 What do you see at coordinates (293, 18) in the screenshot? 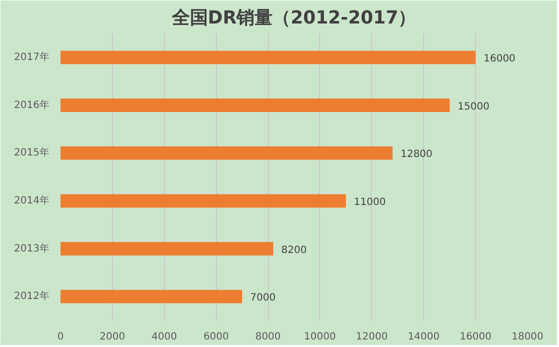
I see `chart-title: 全国DR销量（2012-2017）` at bounding box center [293, 18].